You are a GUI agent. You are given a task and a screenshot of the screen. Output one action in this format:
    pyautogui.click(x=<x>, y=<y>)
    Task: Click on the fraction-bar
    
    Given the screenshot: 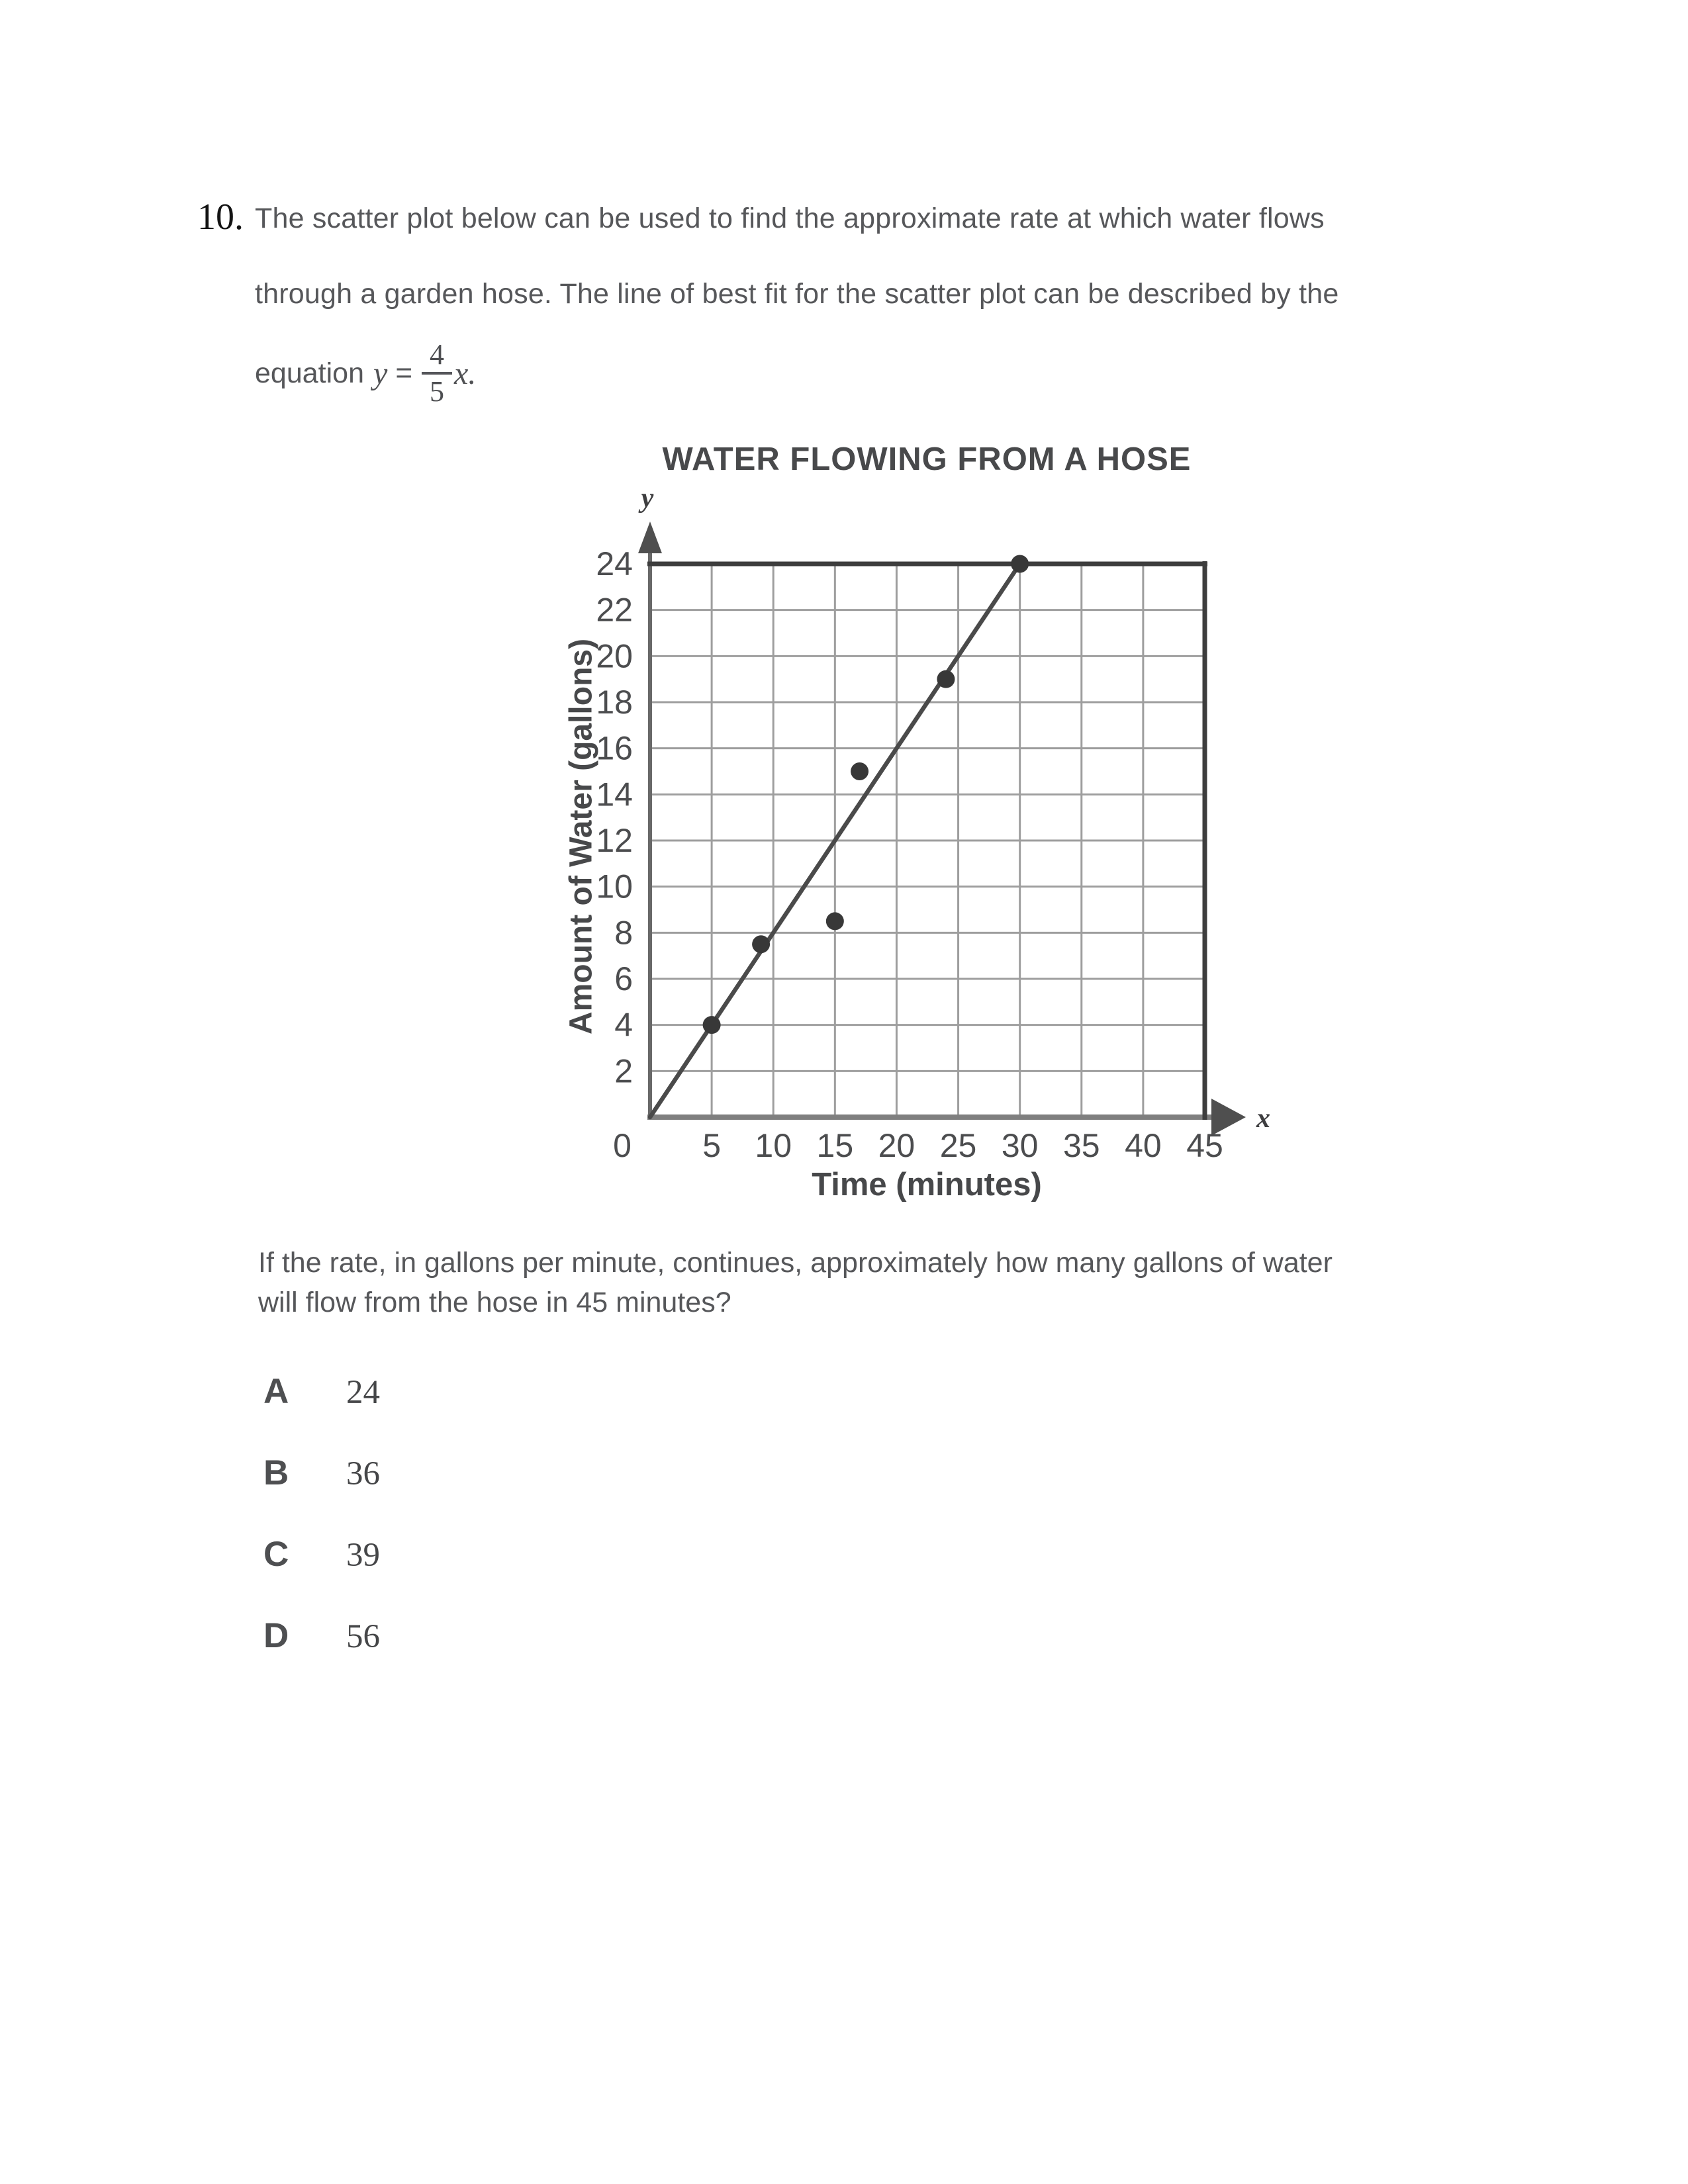 What is the action you would take?
    pyautogui.click(x=437, y=373)
    